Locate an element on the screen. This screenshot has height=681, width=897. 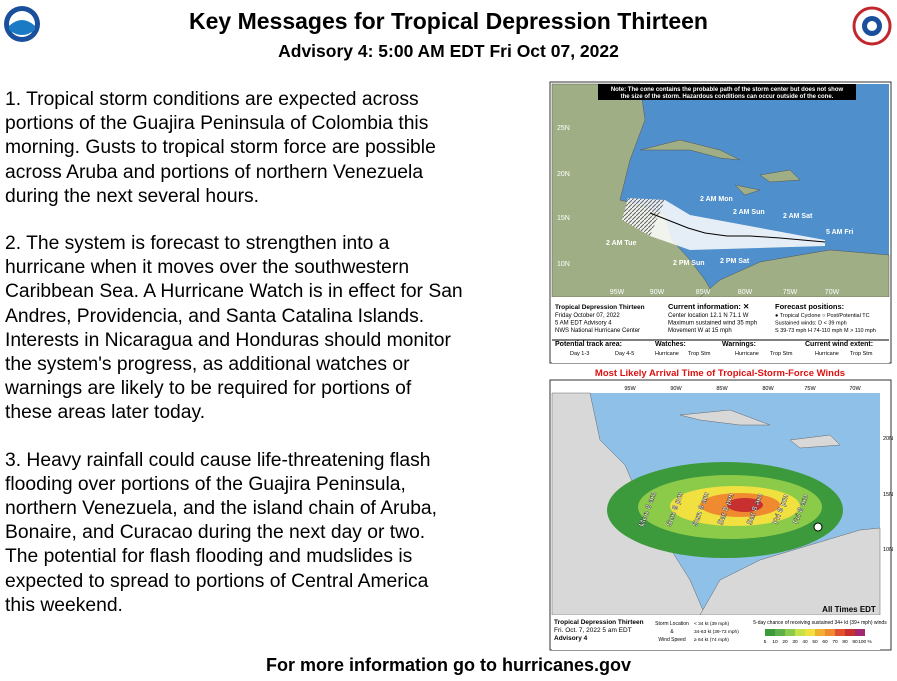
lat-label: 25N is located at coordinates (563, 128).